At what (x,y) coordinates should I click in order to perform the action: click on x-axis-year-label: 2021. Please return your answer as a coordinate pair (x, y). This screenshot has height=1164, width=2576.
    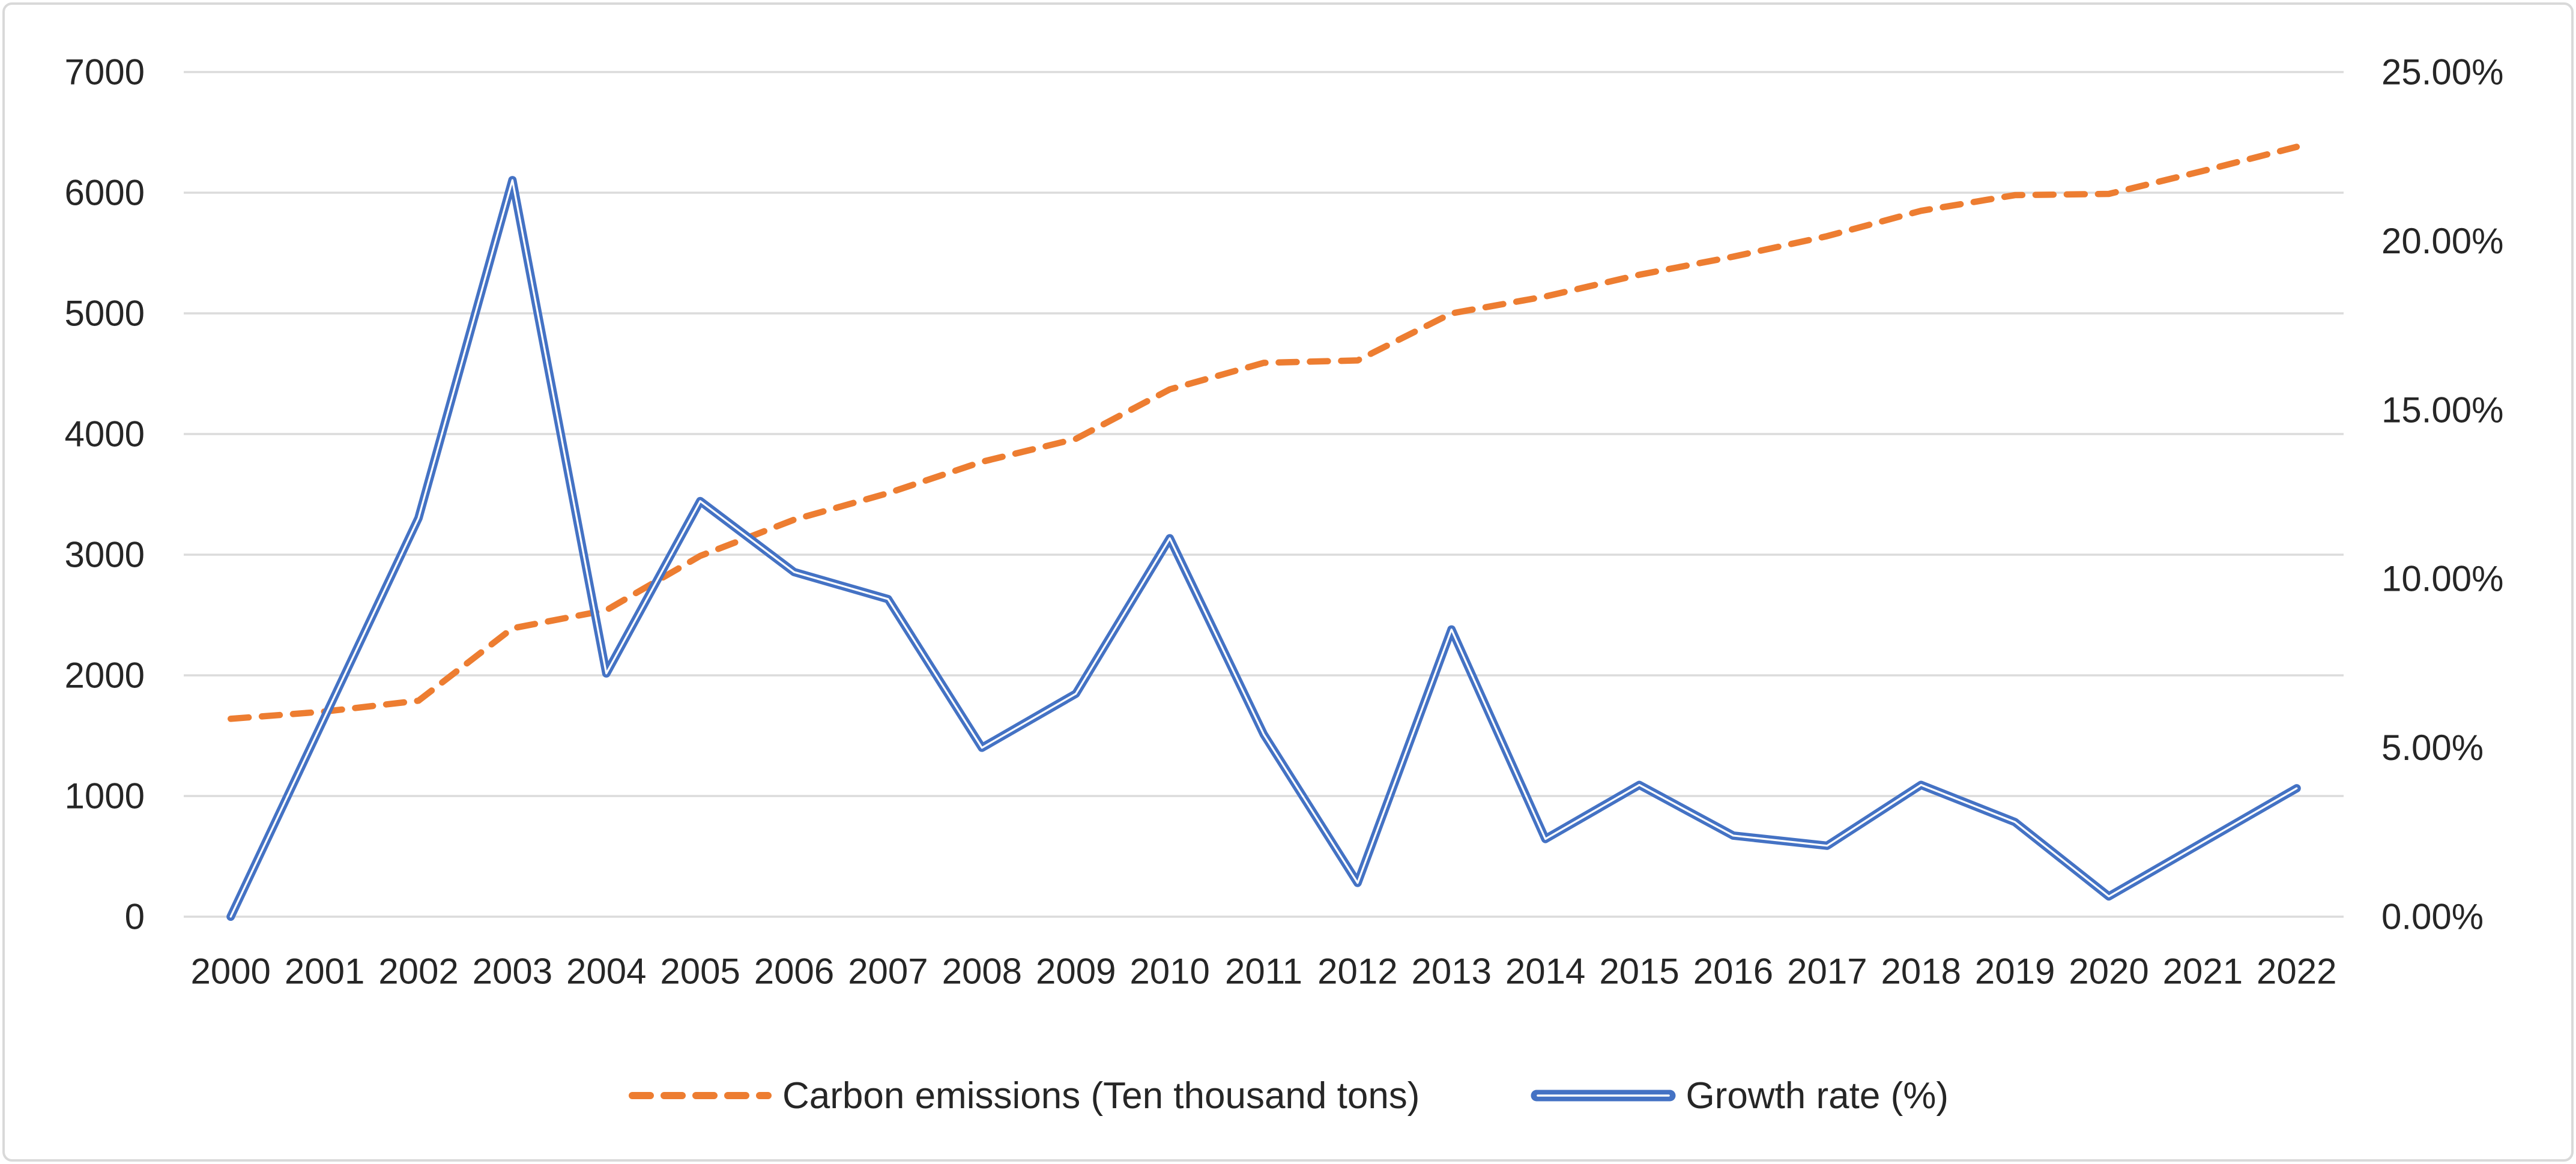
    Looking at the image, I should click on (2203, 971).